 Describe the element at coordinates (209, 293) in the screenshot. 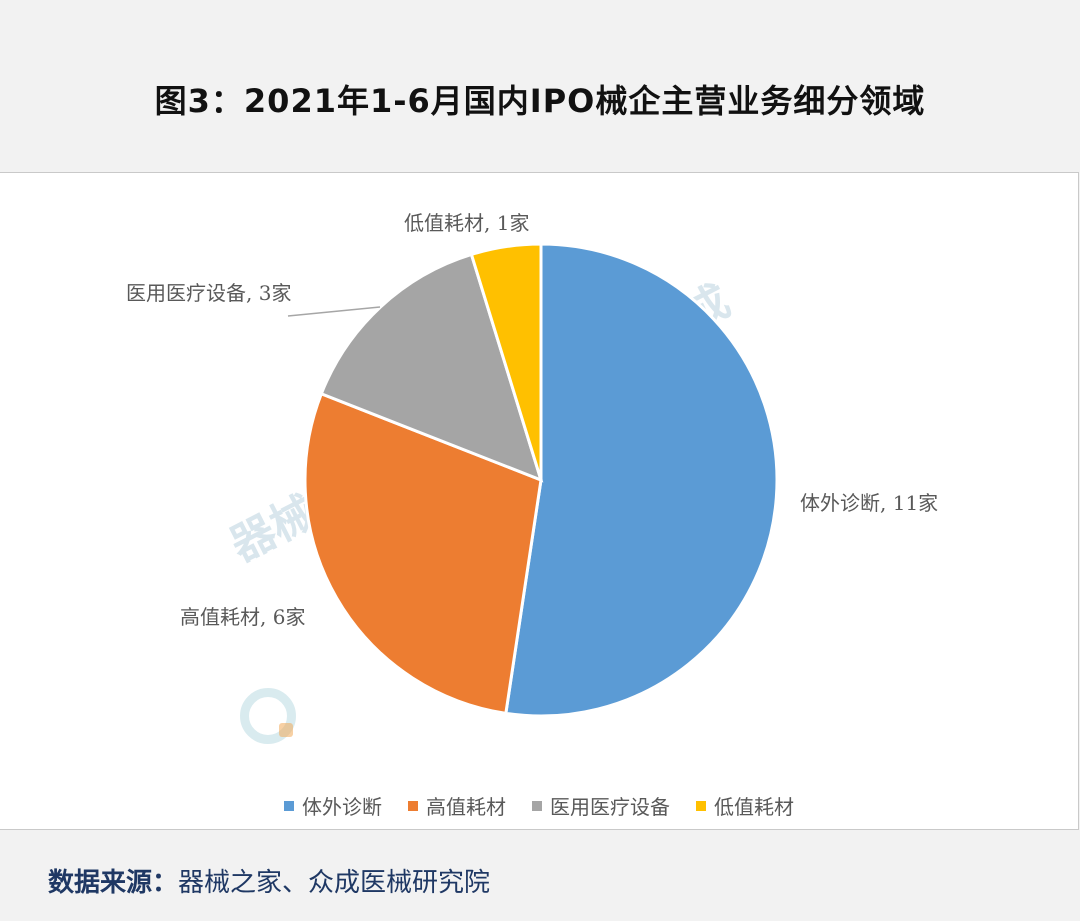

I see `data-label-equipment: 医用医疗设备, 3家` at that location.